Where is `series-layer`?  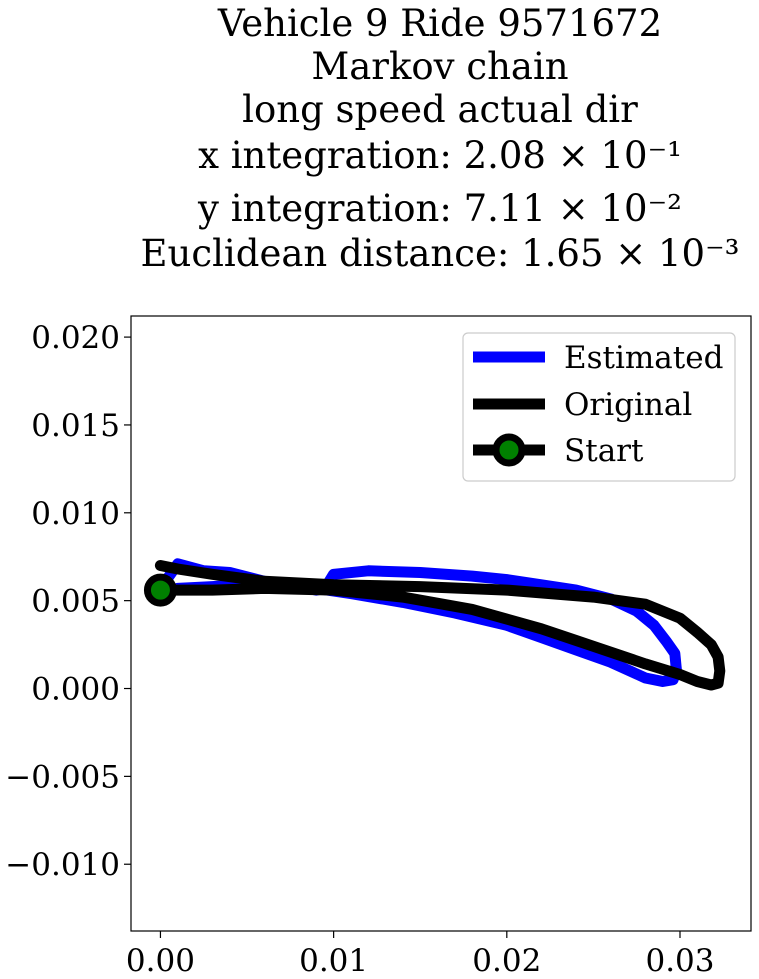
series-layer is located at coordinates (434, 624).